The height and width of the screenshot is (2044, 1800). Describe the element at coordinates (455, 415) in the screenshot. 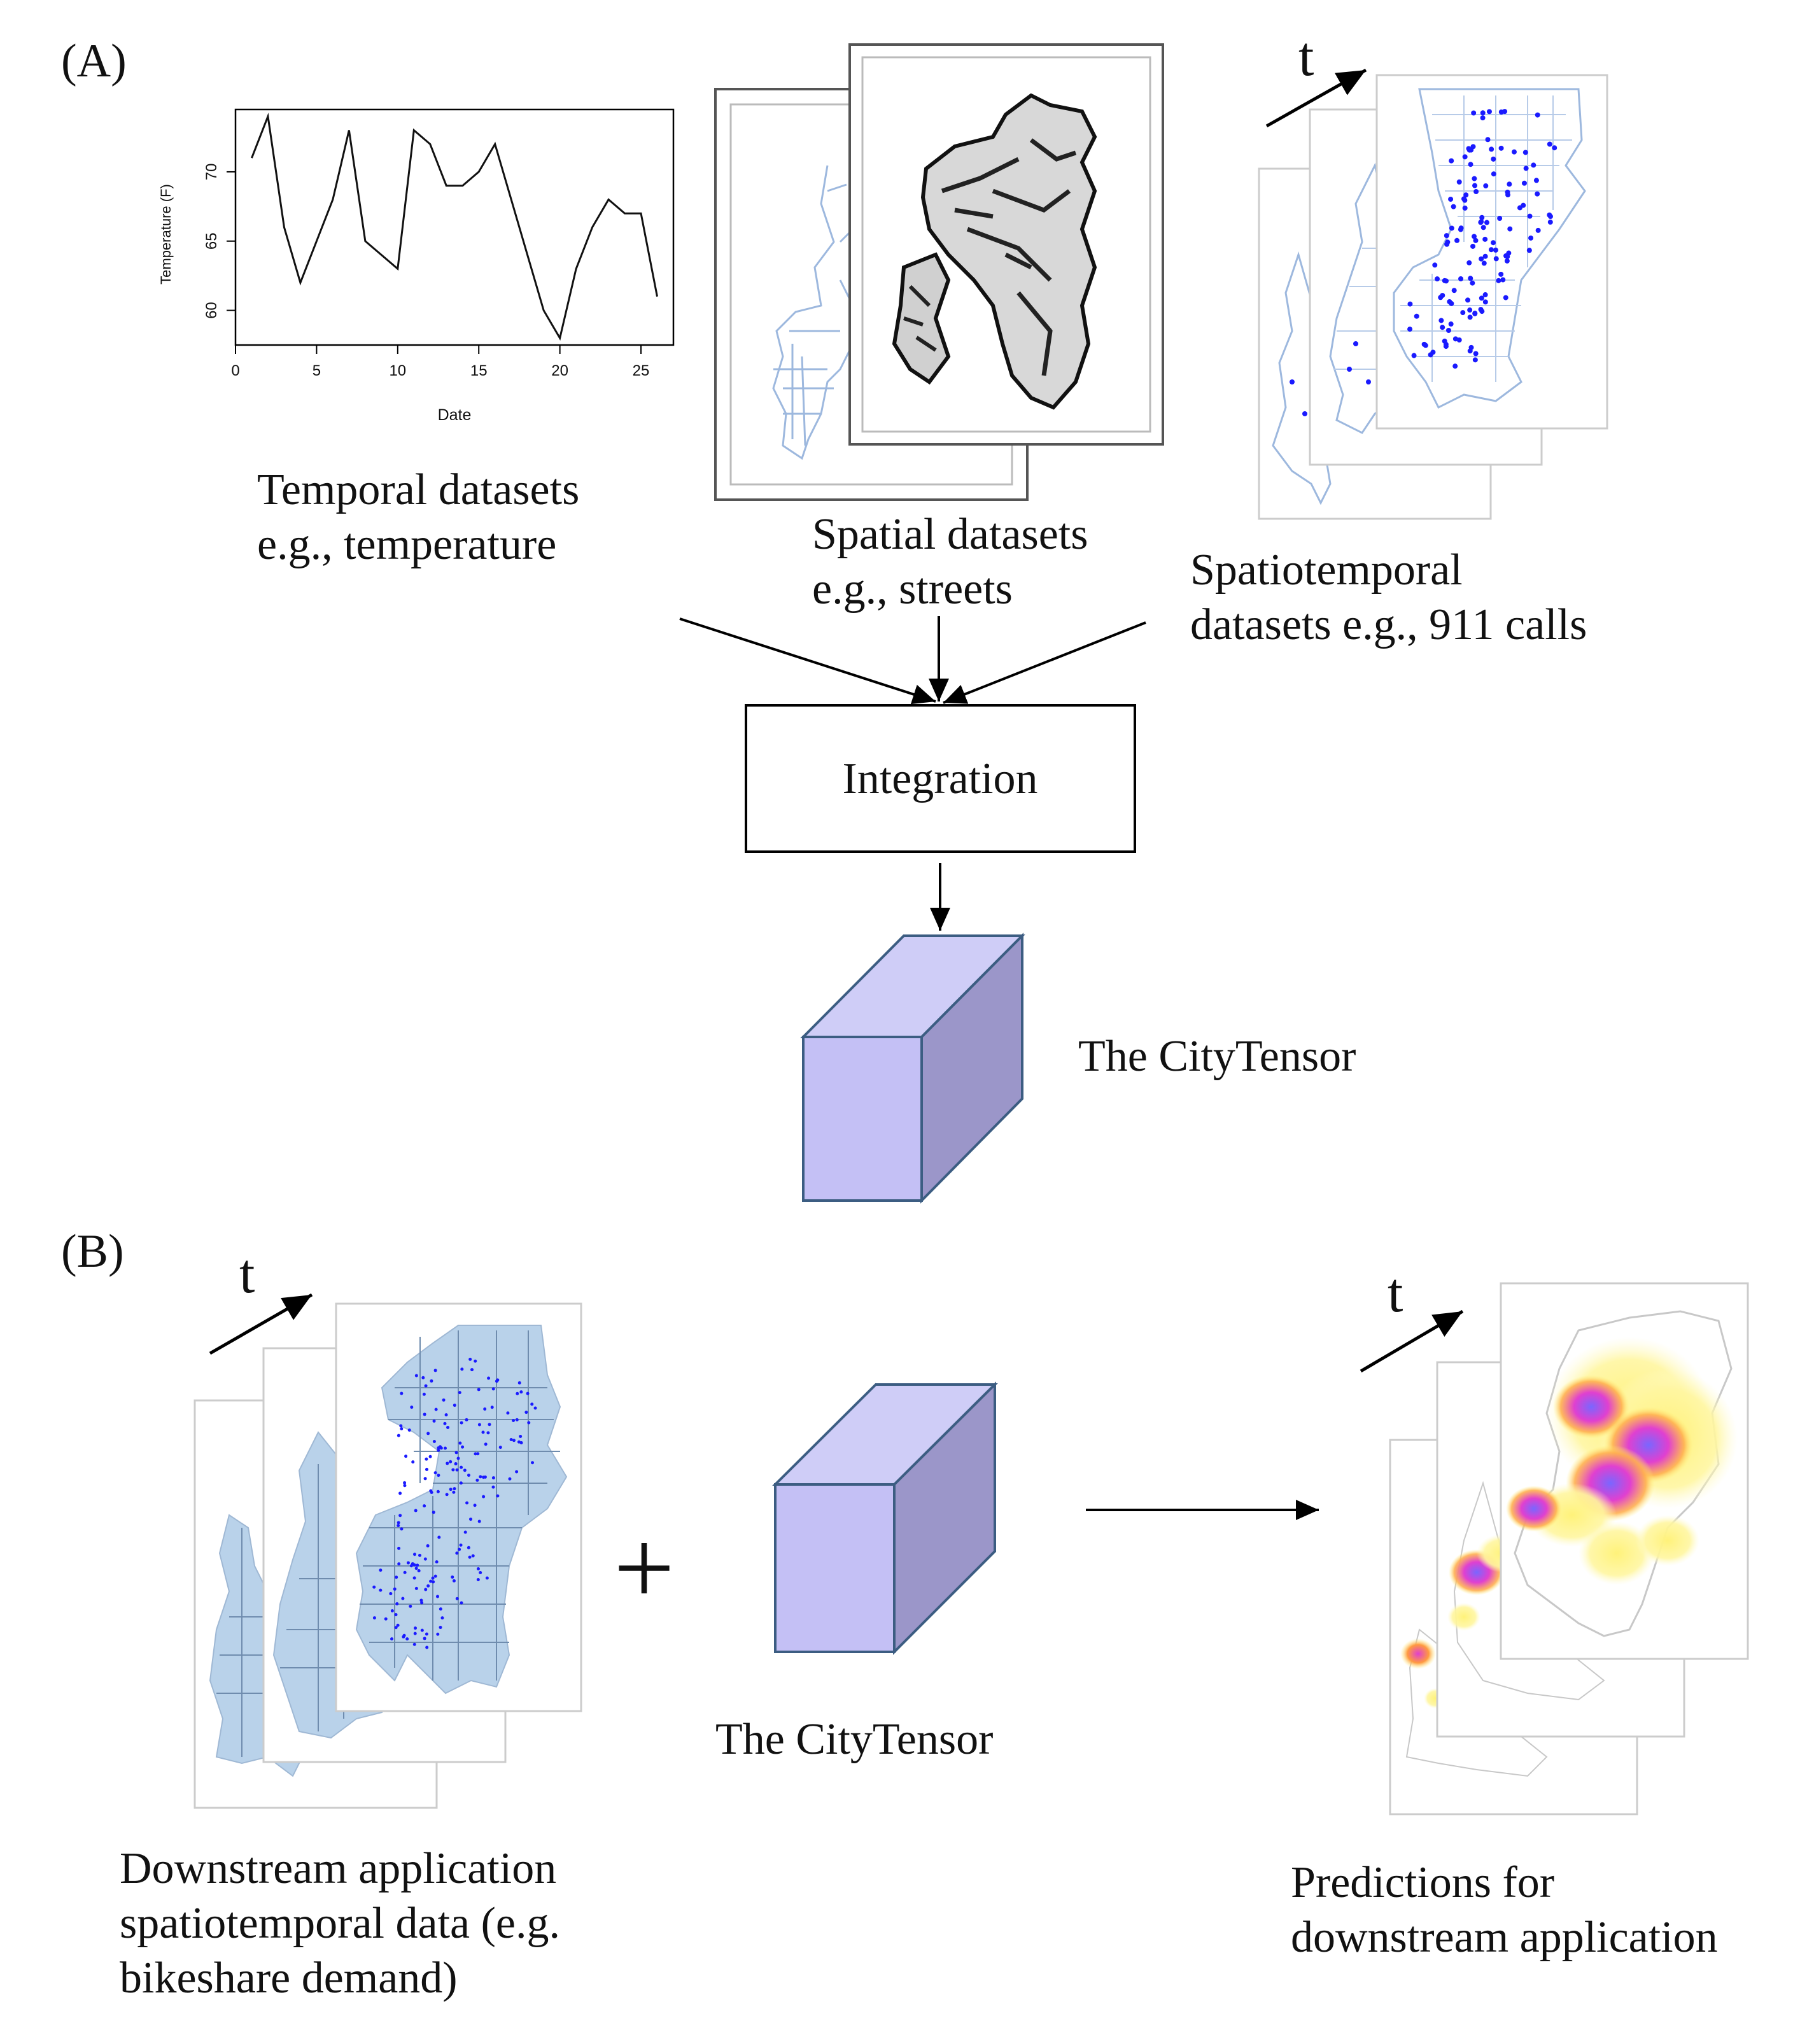

I see `x-axis-label: Date` at that location.